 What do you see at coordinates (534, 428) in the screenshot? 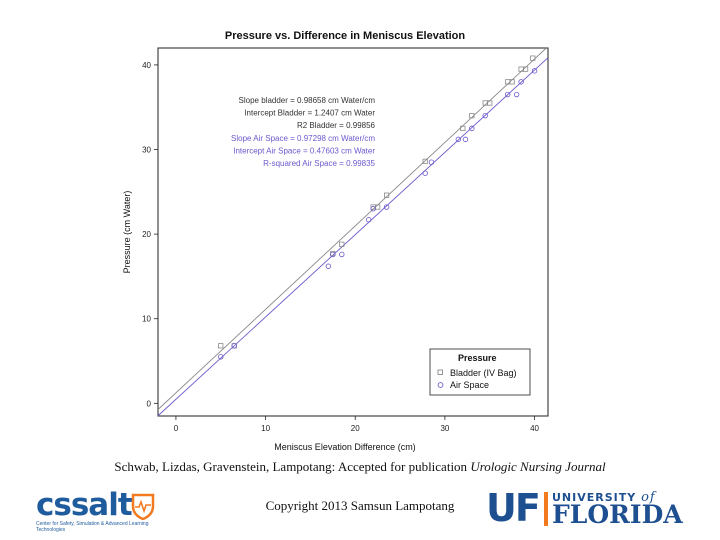
I see `x-tick-label-40: 40` at bounding box center [534, 428].